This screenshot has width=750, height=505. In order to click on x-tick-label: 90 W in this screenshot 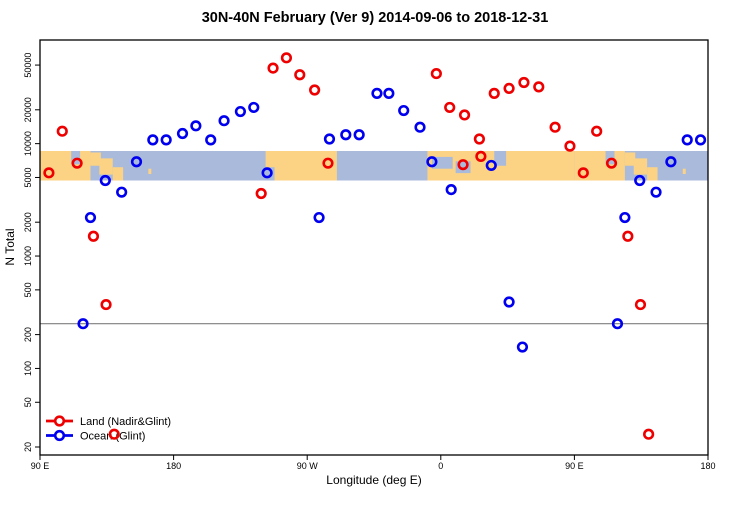, I will do `click(308, 466)`.